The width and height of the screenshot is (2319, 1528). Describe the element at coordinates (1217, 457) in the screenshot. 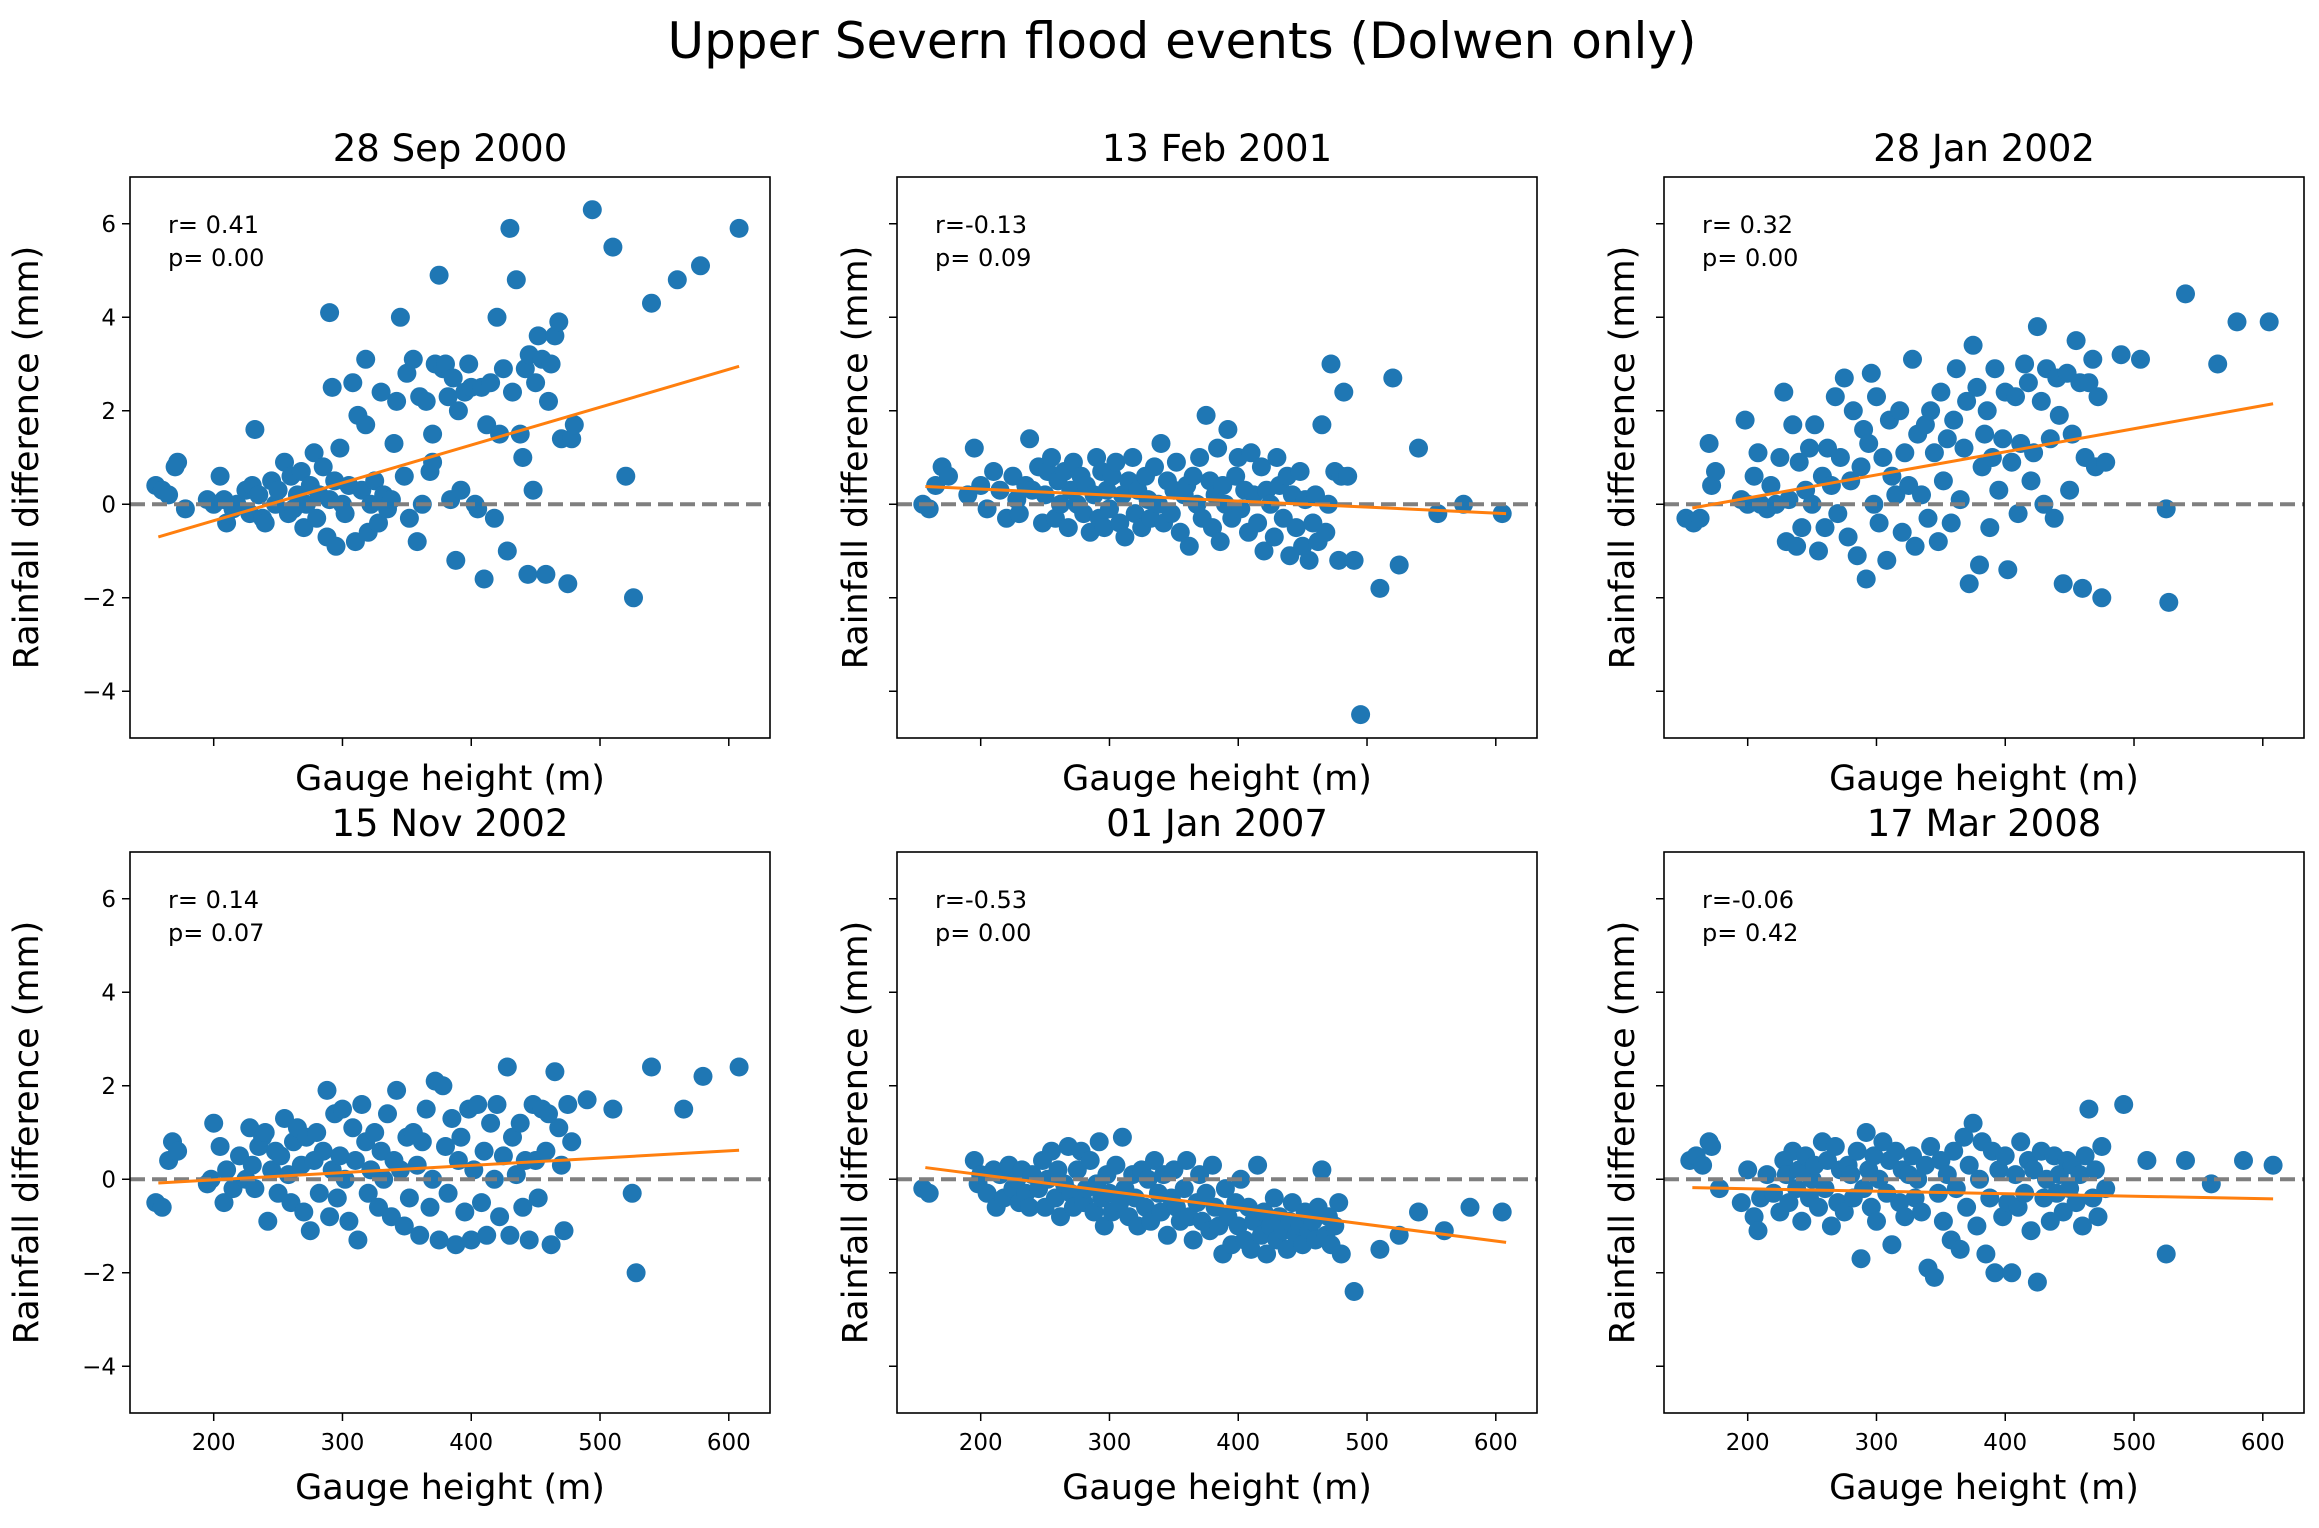

I see `axes-frame` at that location.